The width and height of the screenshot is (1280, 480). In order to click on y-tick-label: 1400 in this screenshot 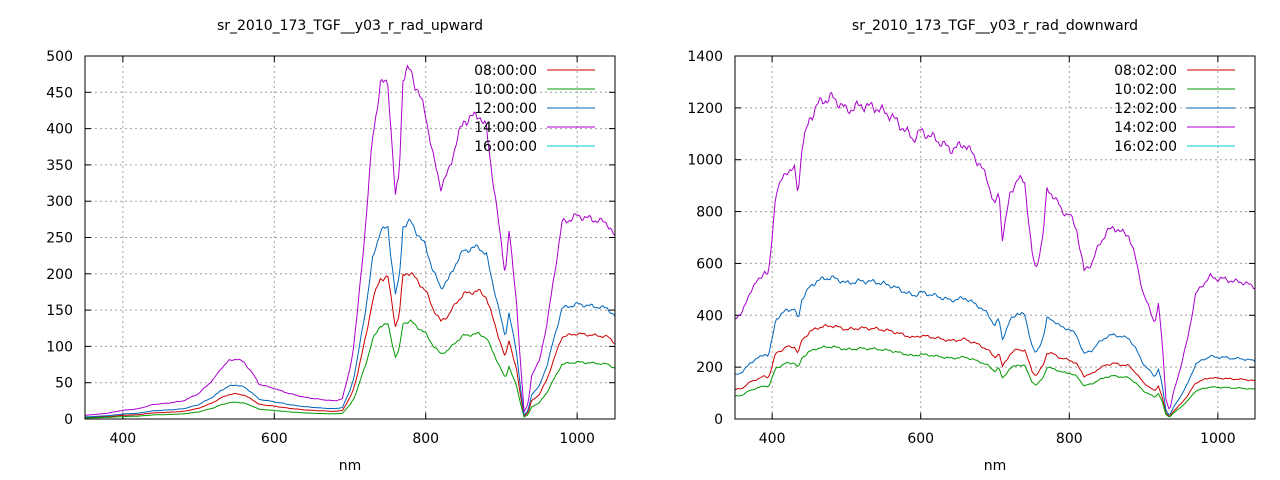, I will do `click(705, 57)`.